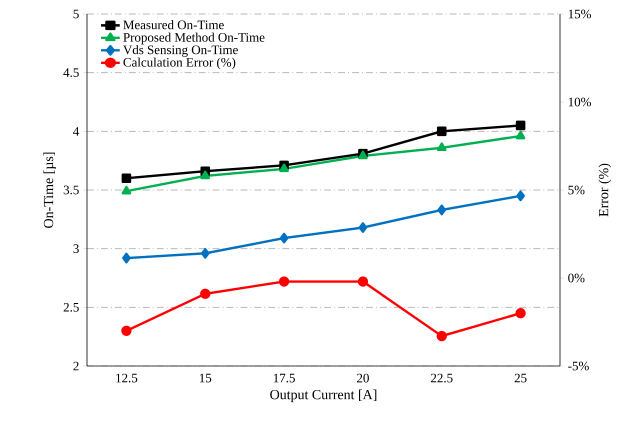 The width and height of the screenshot is (630, 441). What do you see at coordinates (71, 190) in the screenshot?
I see `y-tick-label: 3.5` at bounding box center [71, 190].